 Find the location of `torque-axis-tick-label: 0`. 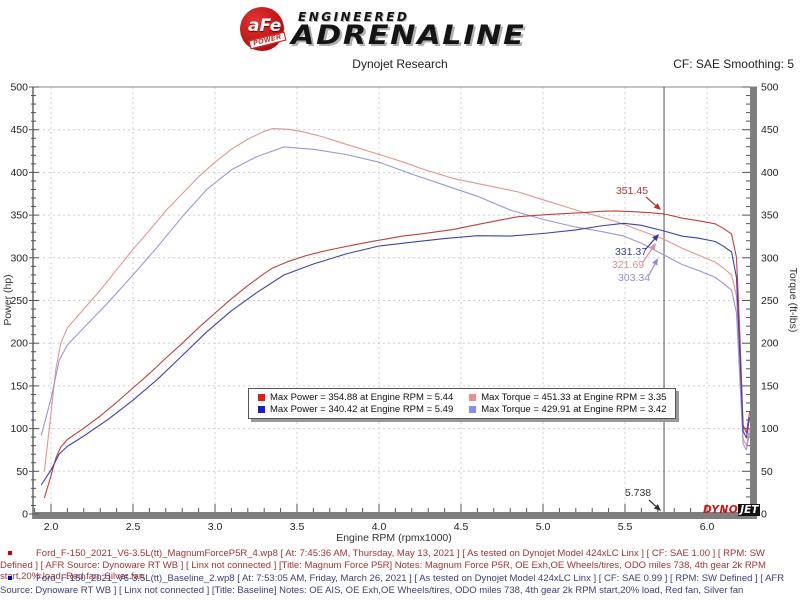

torque-axis-tick-label: 0 is located at coordinates (764, 515).